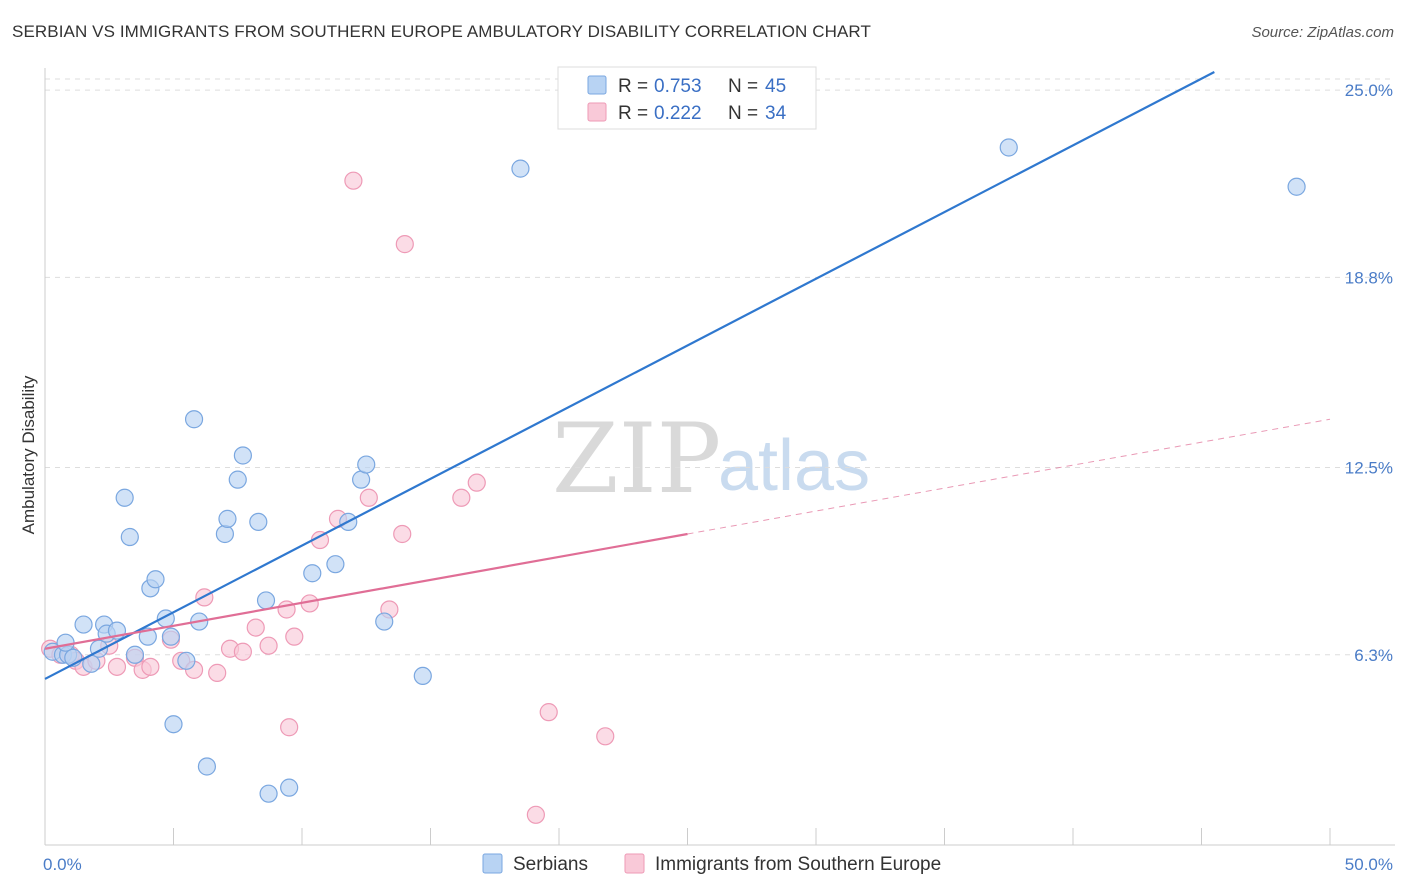 This screenshot has width=1406, height=892. What do you see at coordinates (1009, 476) in the screenshot?
I see `immigrants-trend-extension` at bounding box center [1009, 476].